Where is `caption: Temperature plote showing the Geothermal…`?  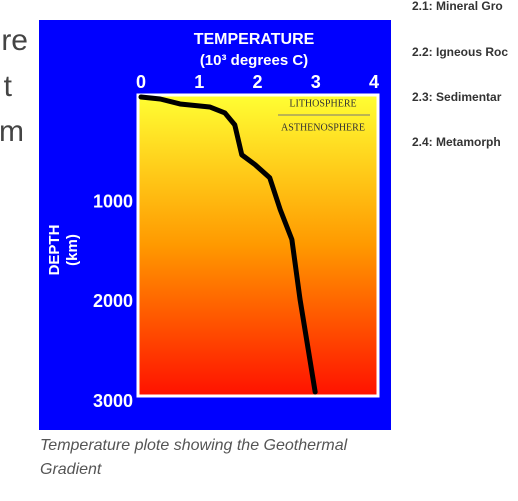
caption: Temperature plote showing the Geothermal… is located at coordinates (194, 457).